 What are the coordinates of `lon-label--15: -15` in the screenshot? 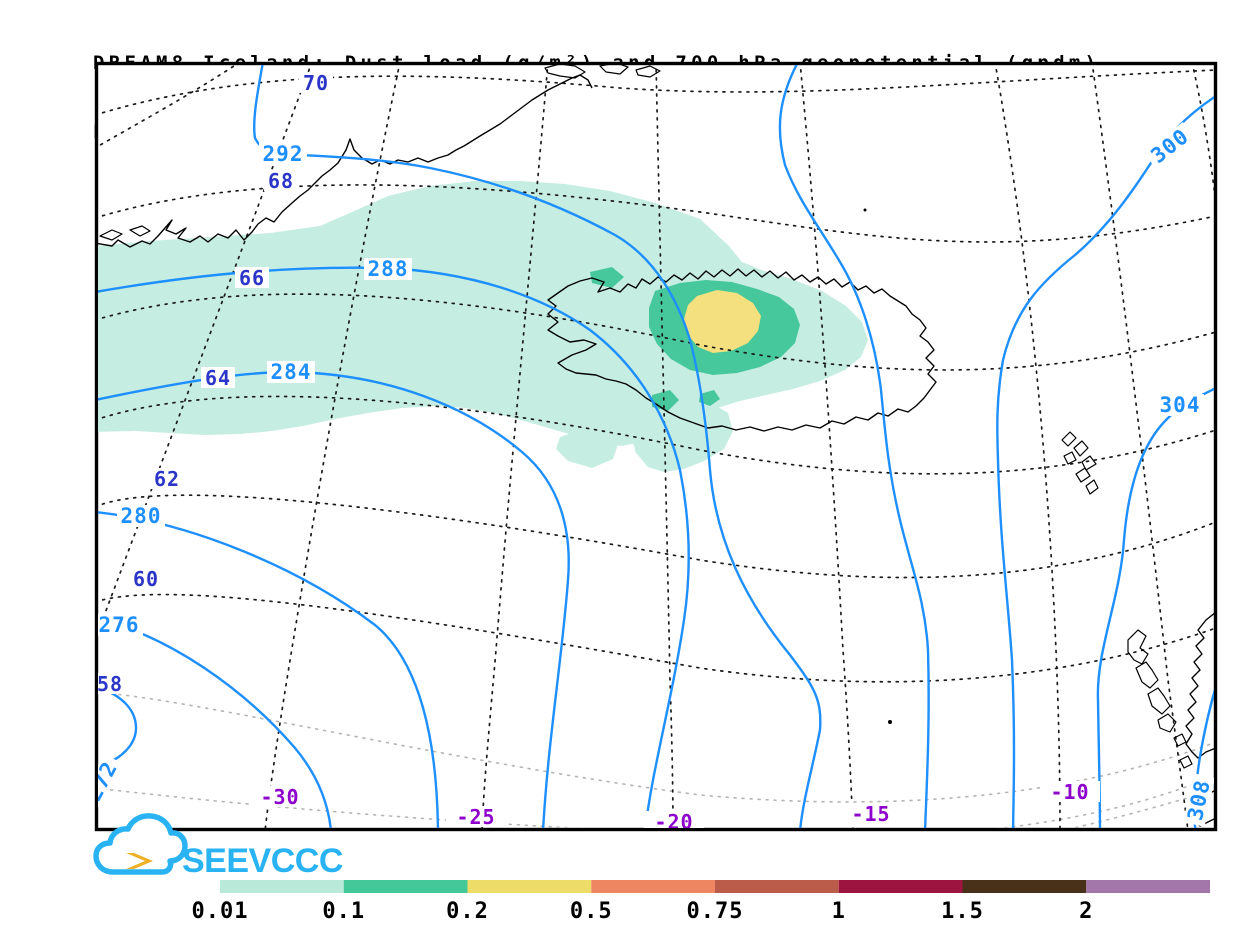 It's located at (870, 814).